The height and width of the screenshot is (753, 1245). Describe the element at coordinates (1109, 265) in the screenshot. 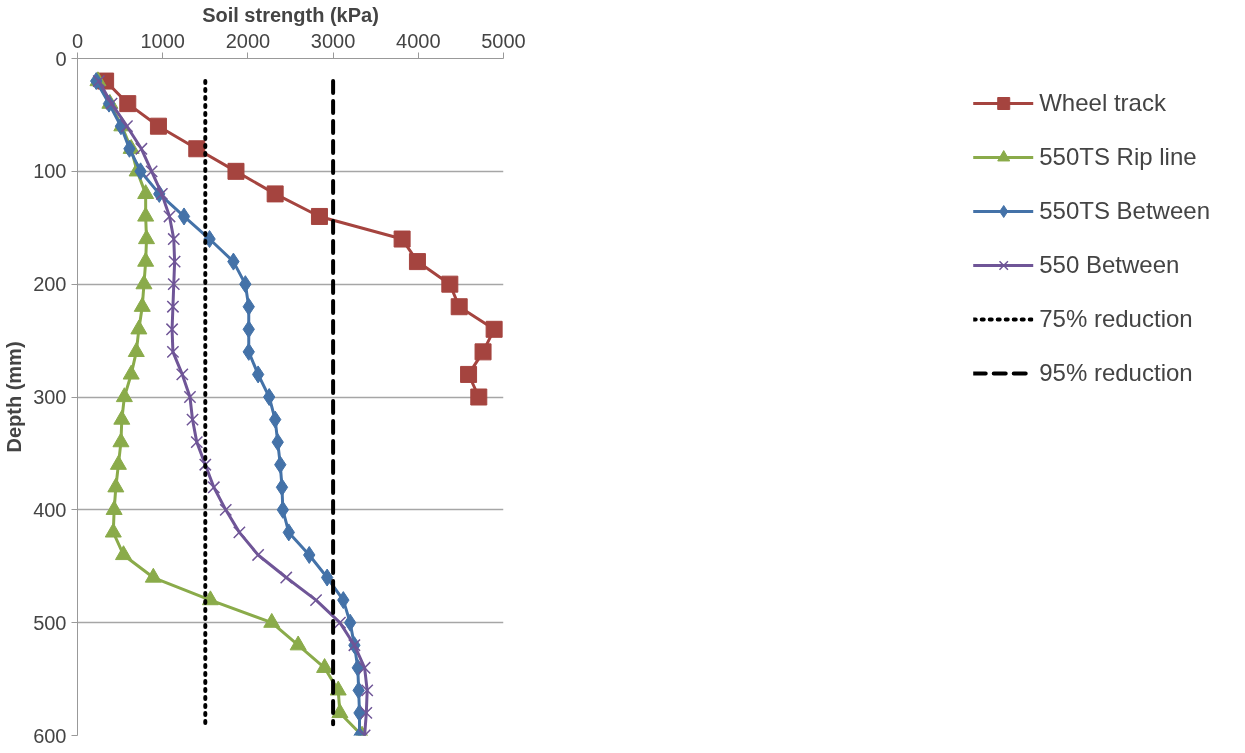

I see `legend-label: 550 Between` at that location.